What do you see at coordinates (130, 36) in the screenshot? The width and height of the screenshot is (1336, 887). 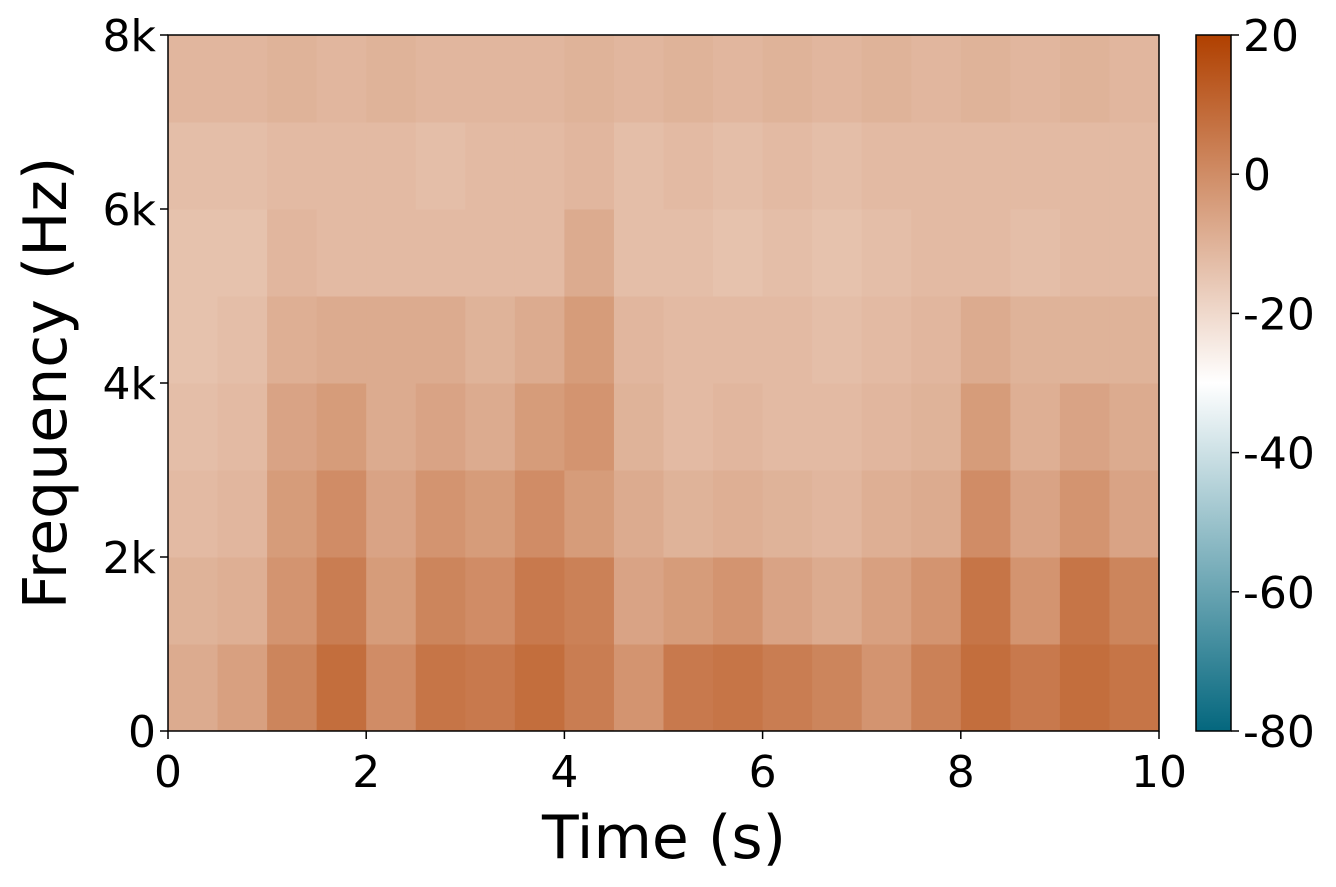 I see `y-tick-label: 8k` at bounding box center [130, 36].